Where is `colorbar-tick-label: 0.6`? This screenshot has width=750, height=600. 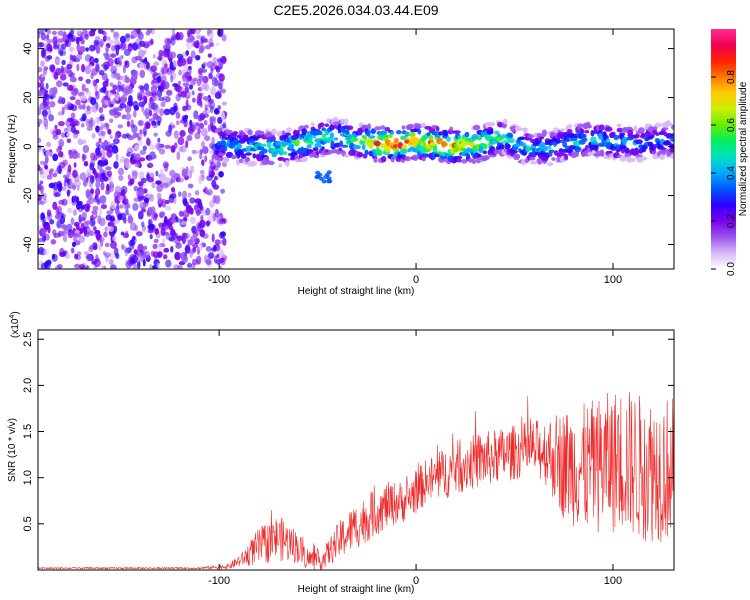 colorbar-tick-label: 0.6 is located at coordinates (731, 125).